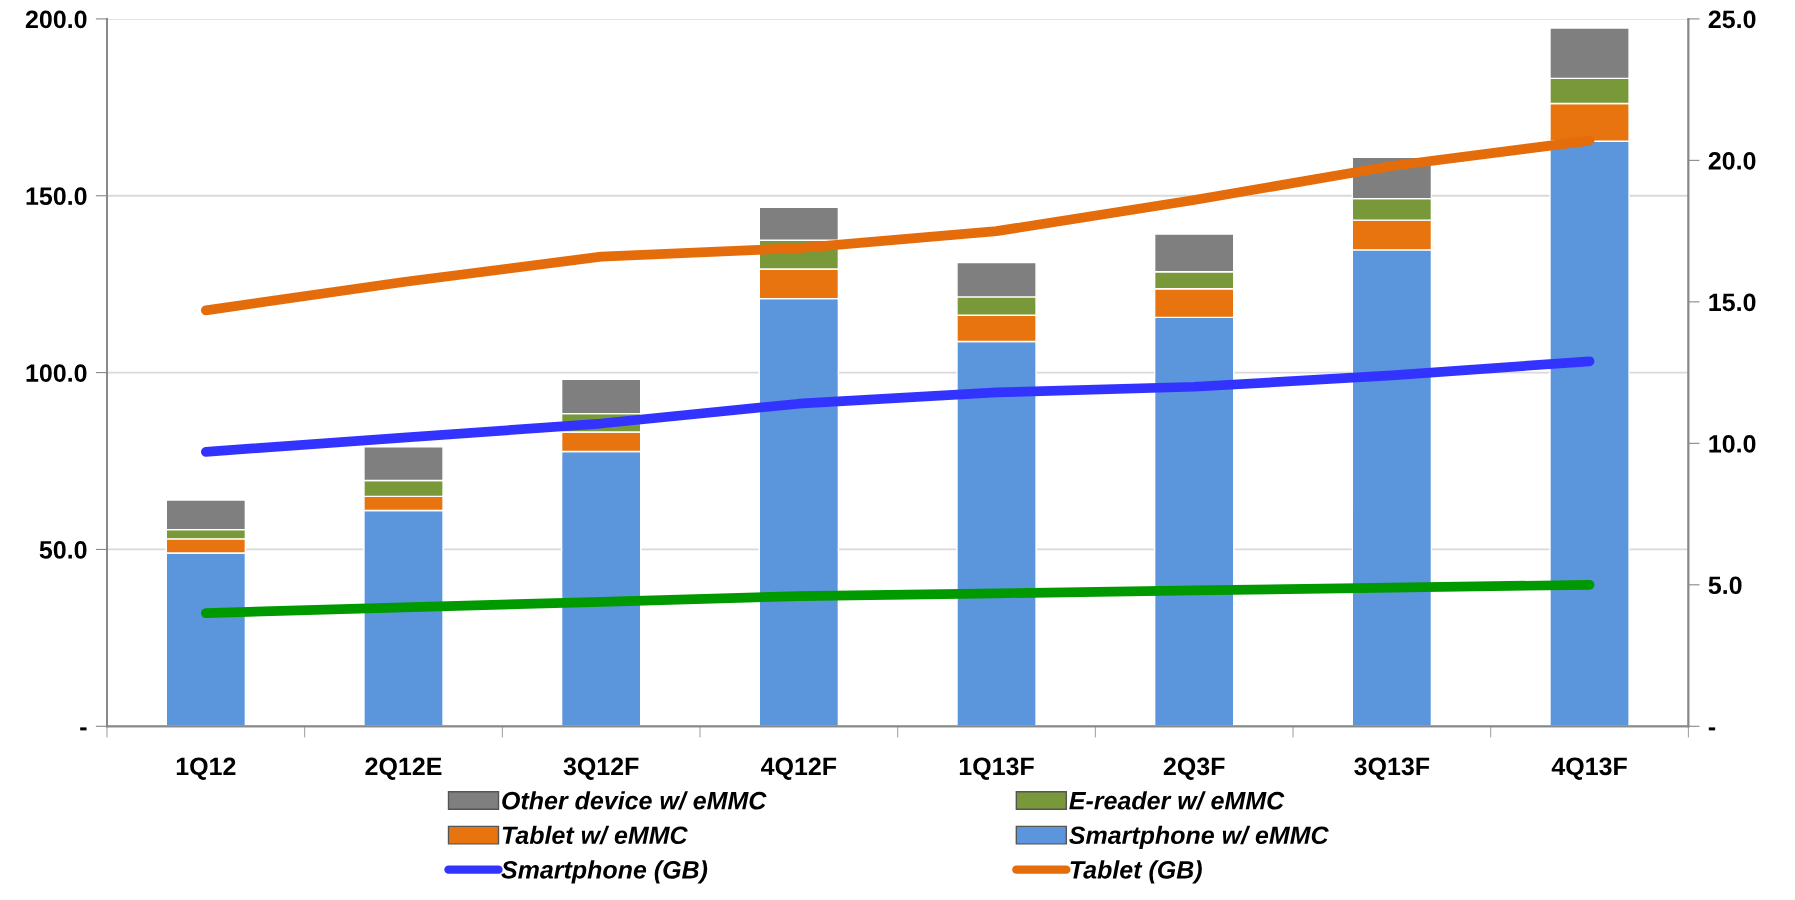 The height and width of the screenshot is (900, 1795). What do you see at coordinates (63, 550) in the screenshot?
I see `y-tick-label: 50.0` at bounding box center [63, 550].